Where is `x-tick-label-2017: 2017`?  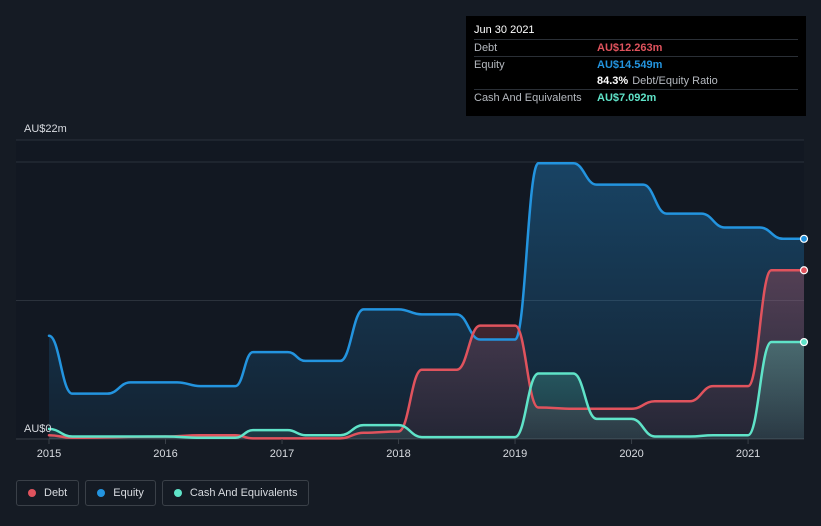
x-tick-label-2017: 2017 is located at coordinates (282, 454).